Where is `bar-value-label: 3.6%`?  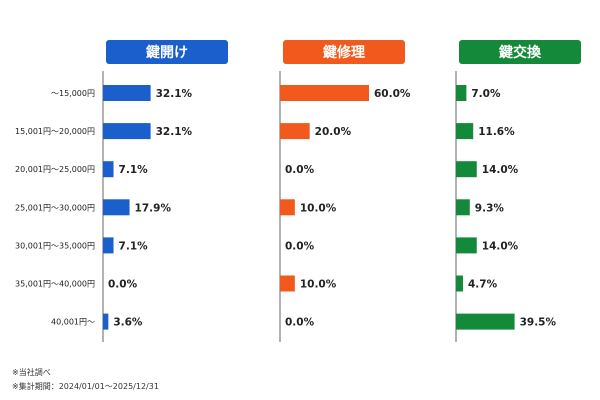
bar-value-label: 3.6% is located at coordinates (128, 323).